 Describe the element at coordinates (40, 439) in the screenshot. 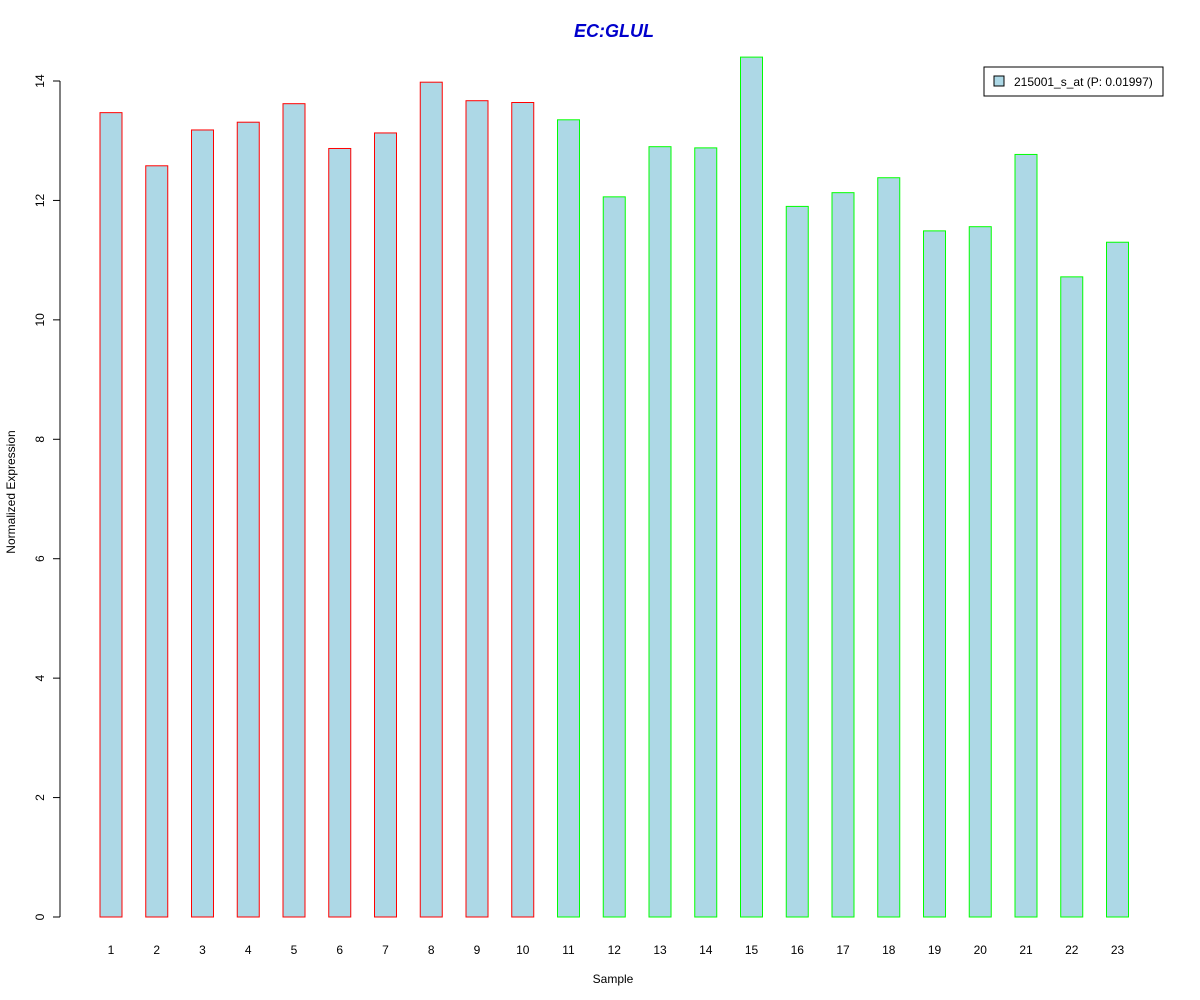

I see `y-tick-label: 8` at that location.